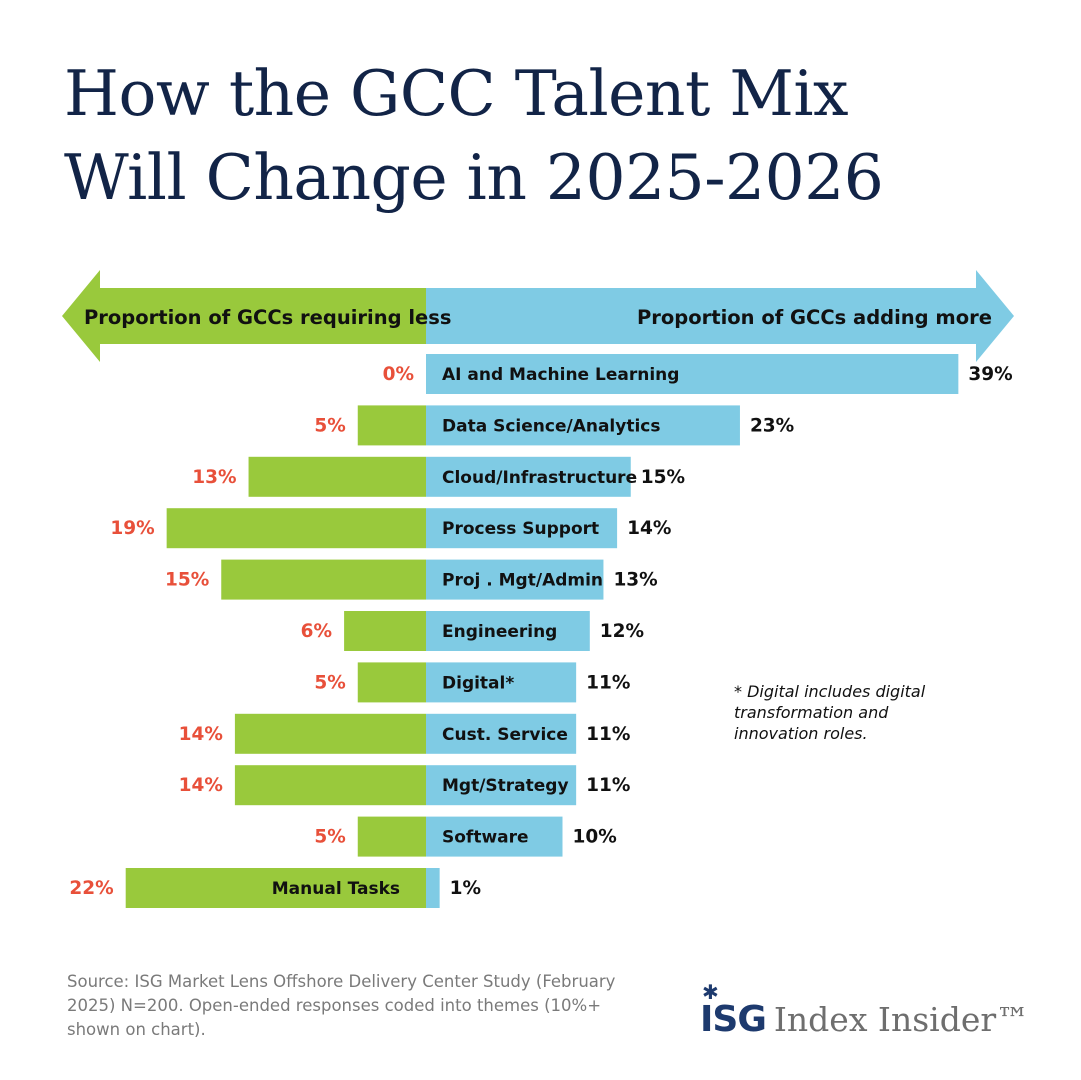  I want to click on value-label-more: 10%, so click(595, 837).